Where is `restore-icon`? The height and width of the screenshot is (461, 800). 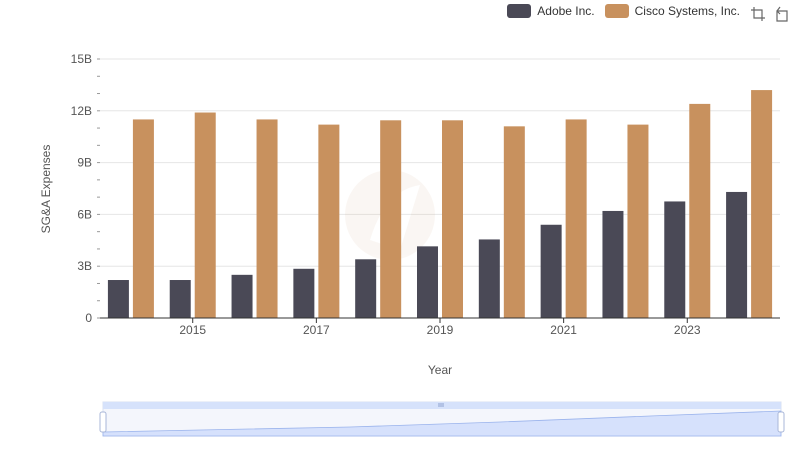
restore-icon is located at coordinates (782, 14).